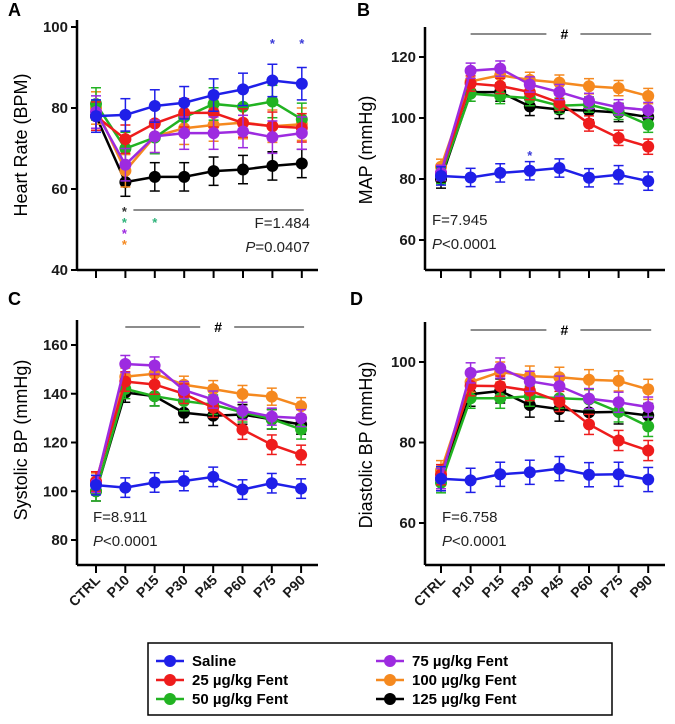 The image size is (675, 724). Describe the element at coordinates (442, 661) in the screenshot. I see `legend-item: 75 µg/kg Fent` at that location.